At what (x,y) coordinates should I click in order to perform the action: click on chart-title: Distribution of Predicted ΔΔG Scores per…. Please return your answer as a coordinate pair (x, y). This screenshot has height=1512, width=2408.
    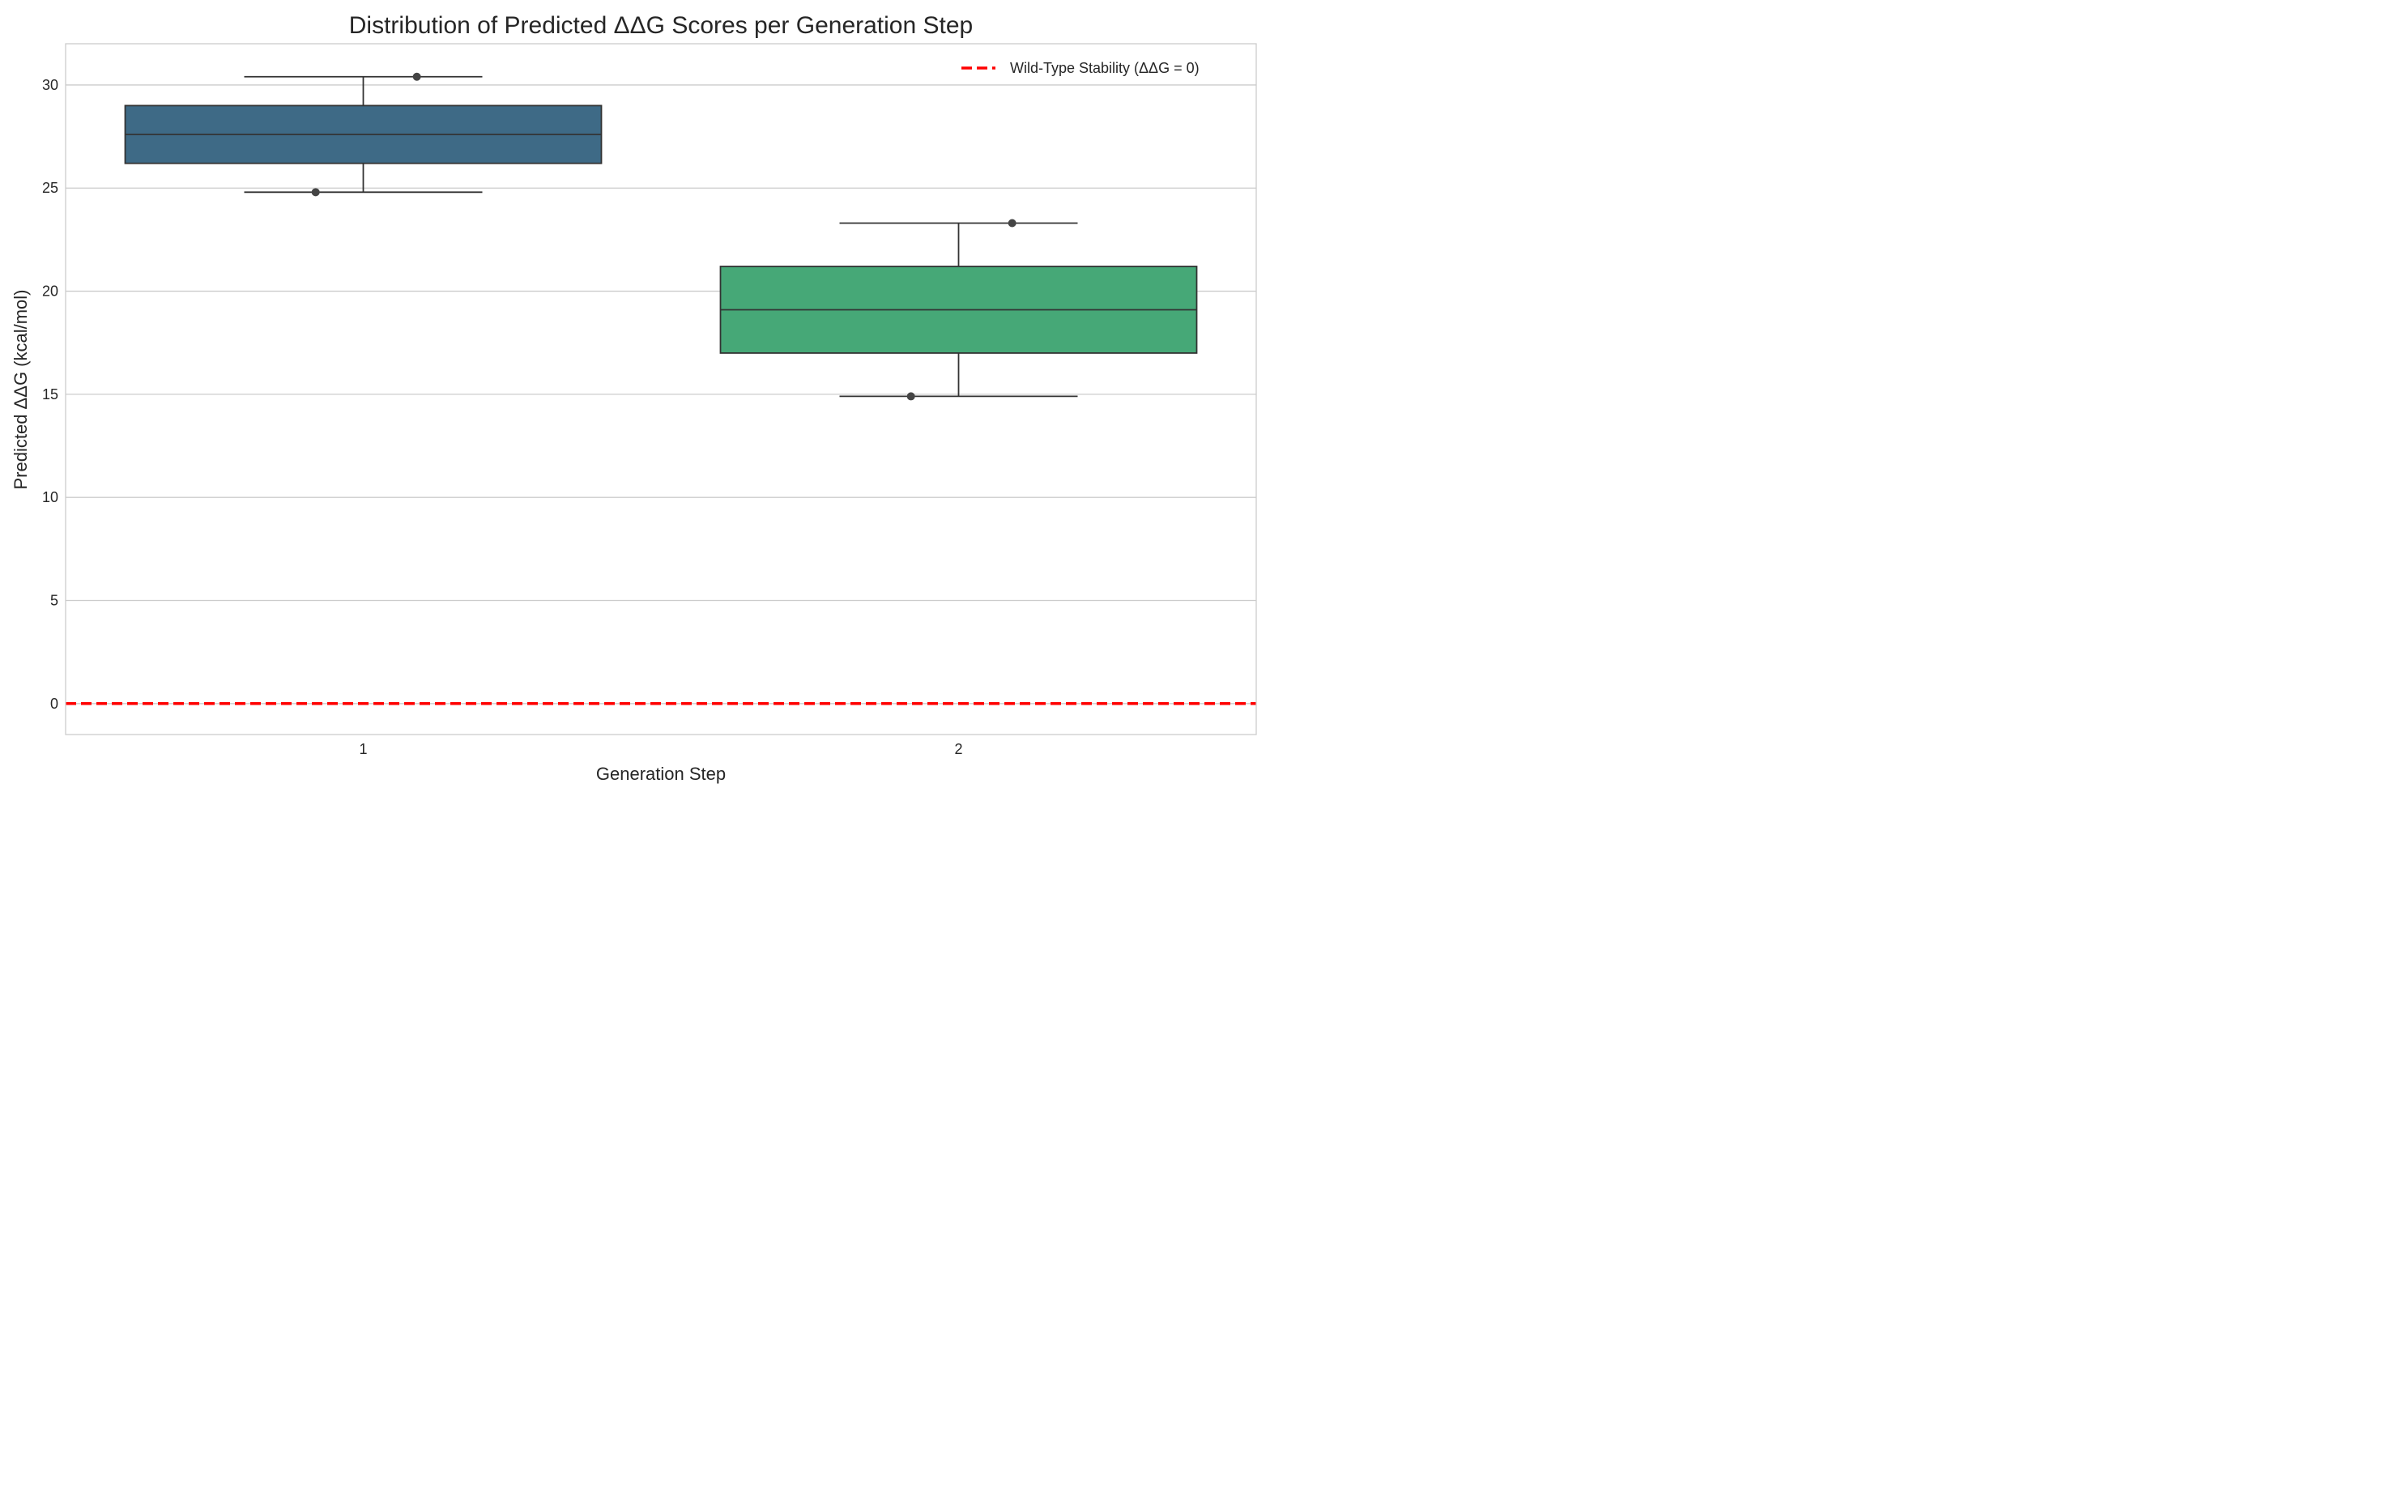
    Looking at the image, I should click on (661, 25).